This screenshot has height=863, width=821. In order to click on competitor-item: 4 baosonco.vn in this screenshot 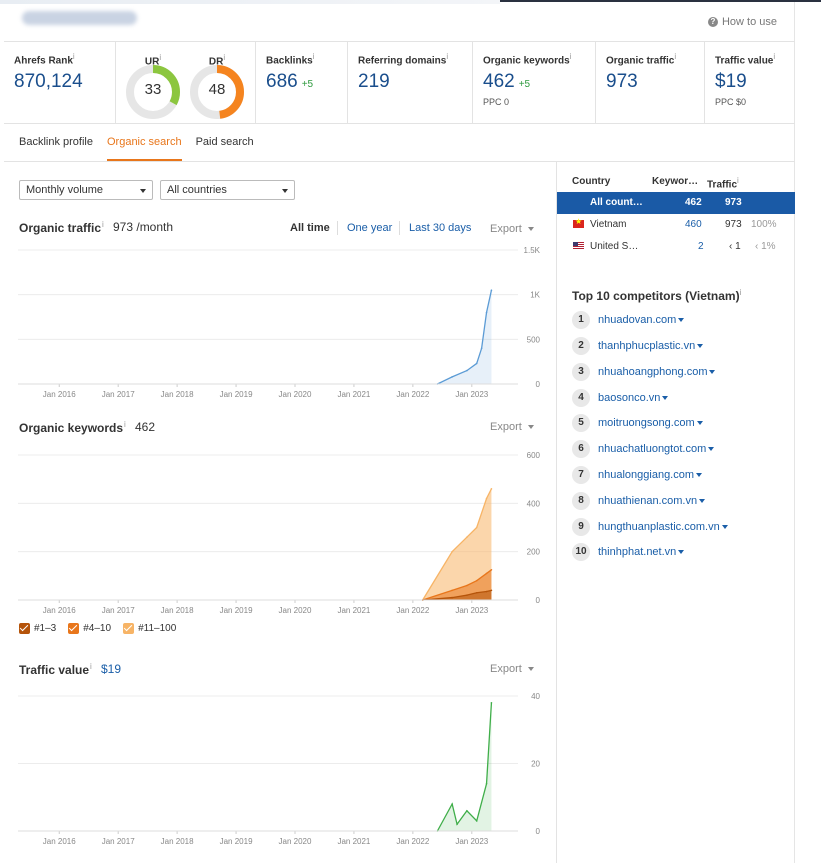, I will do `click(620, 398)`.